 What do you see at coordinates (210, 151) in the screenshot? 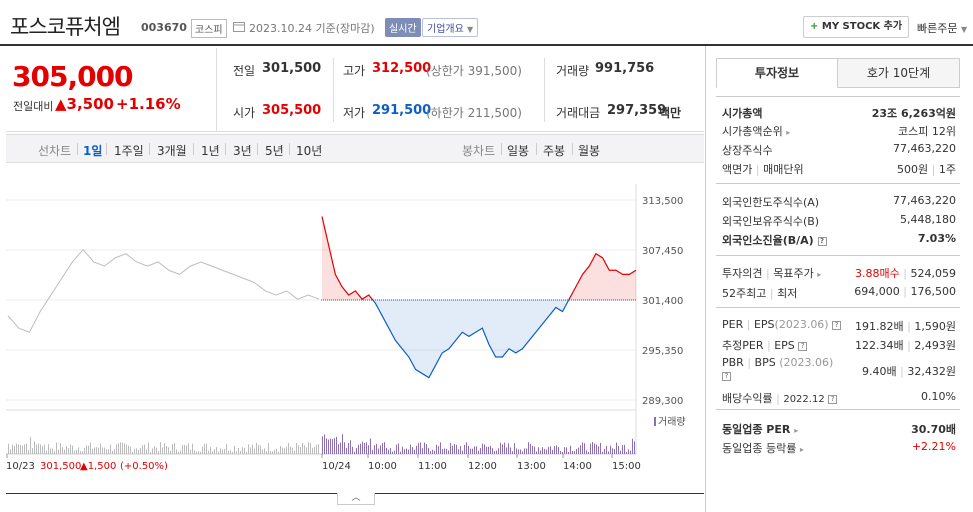
I see `tab-1year: 1년` at bounding box center [210, 151].